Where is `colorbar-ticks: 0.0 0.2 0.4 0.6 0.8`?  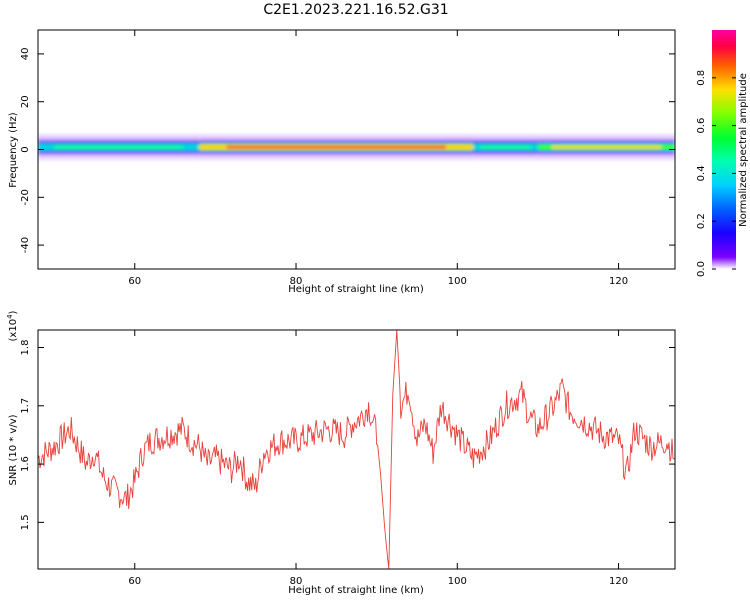
colorbar-ticks: 0.0 0.2 0.4 0.6 0.8 is located at coordinates (716, 173).